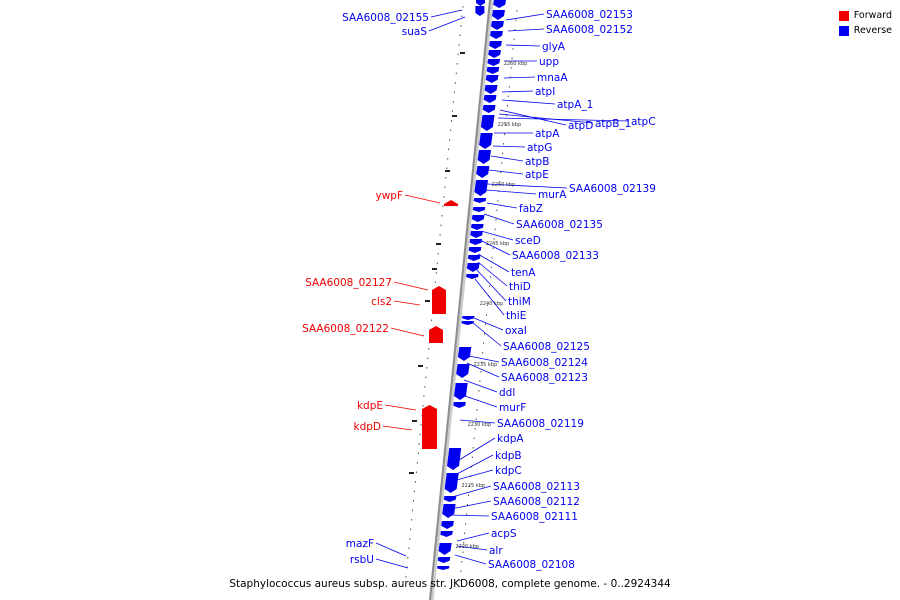  What do you see at coordinates (508, 471) in the screenshot?
I see `gene-label: kdpC` at bounding box center [508, 471].